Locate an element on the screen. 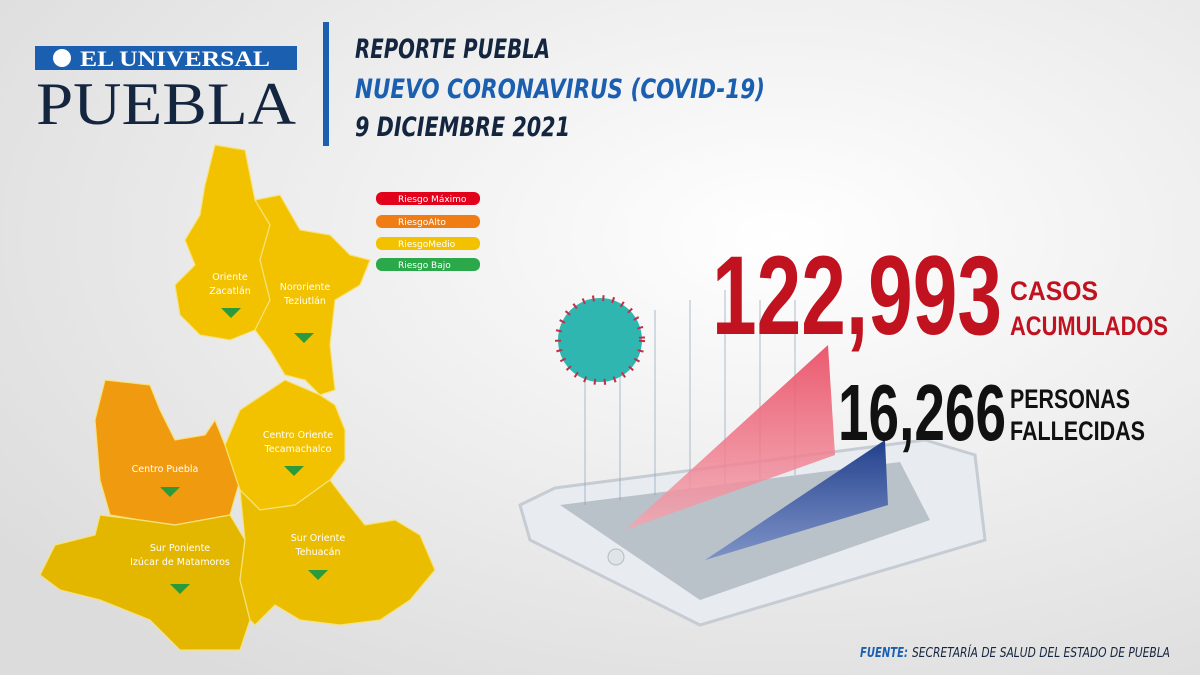 The image size is (1200, 679). virus is located at coordinates (600, 340).